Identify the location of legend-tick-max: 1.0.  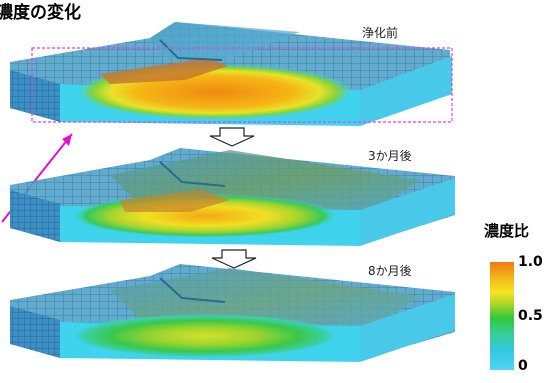
(530, 262).